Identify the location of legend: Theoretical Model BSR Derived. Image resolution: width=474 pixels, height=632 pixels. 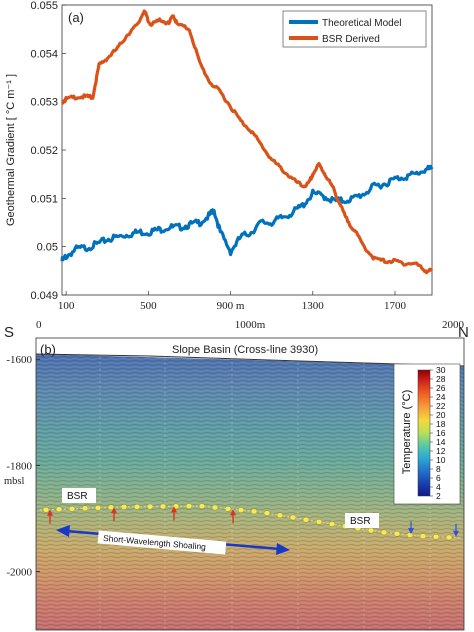
(354, 29).